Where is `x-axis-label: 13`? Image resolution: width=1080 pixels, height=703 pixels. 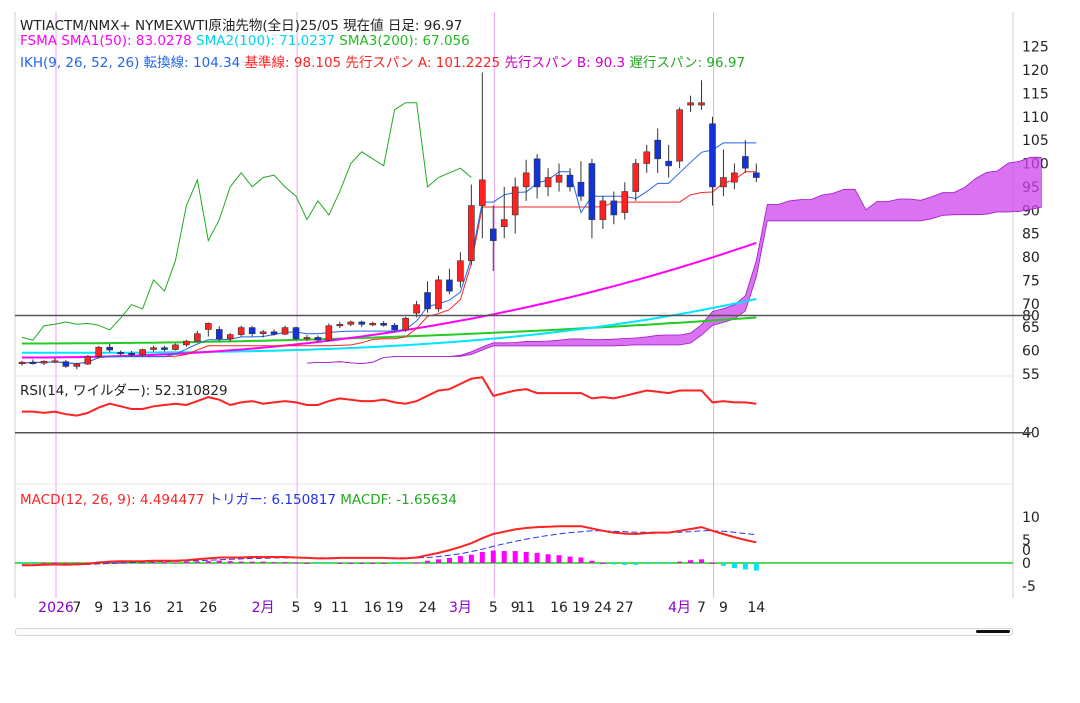 x-axis-label: 13 is located at coordinates (121, 608).